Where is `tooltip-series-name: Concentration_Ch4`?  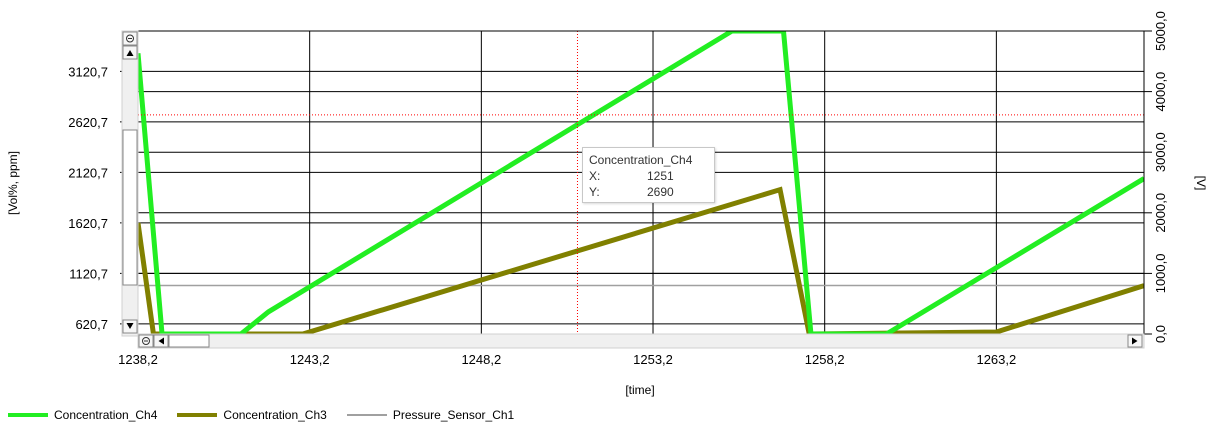
tooltip-series-name: Concentration_Ch4 is located at coordinates (641, 160).